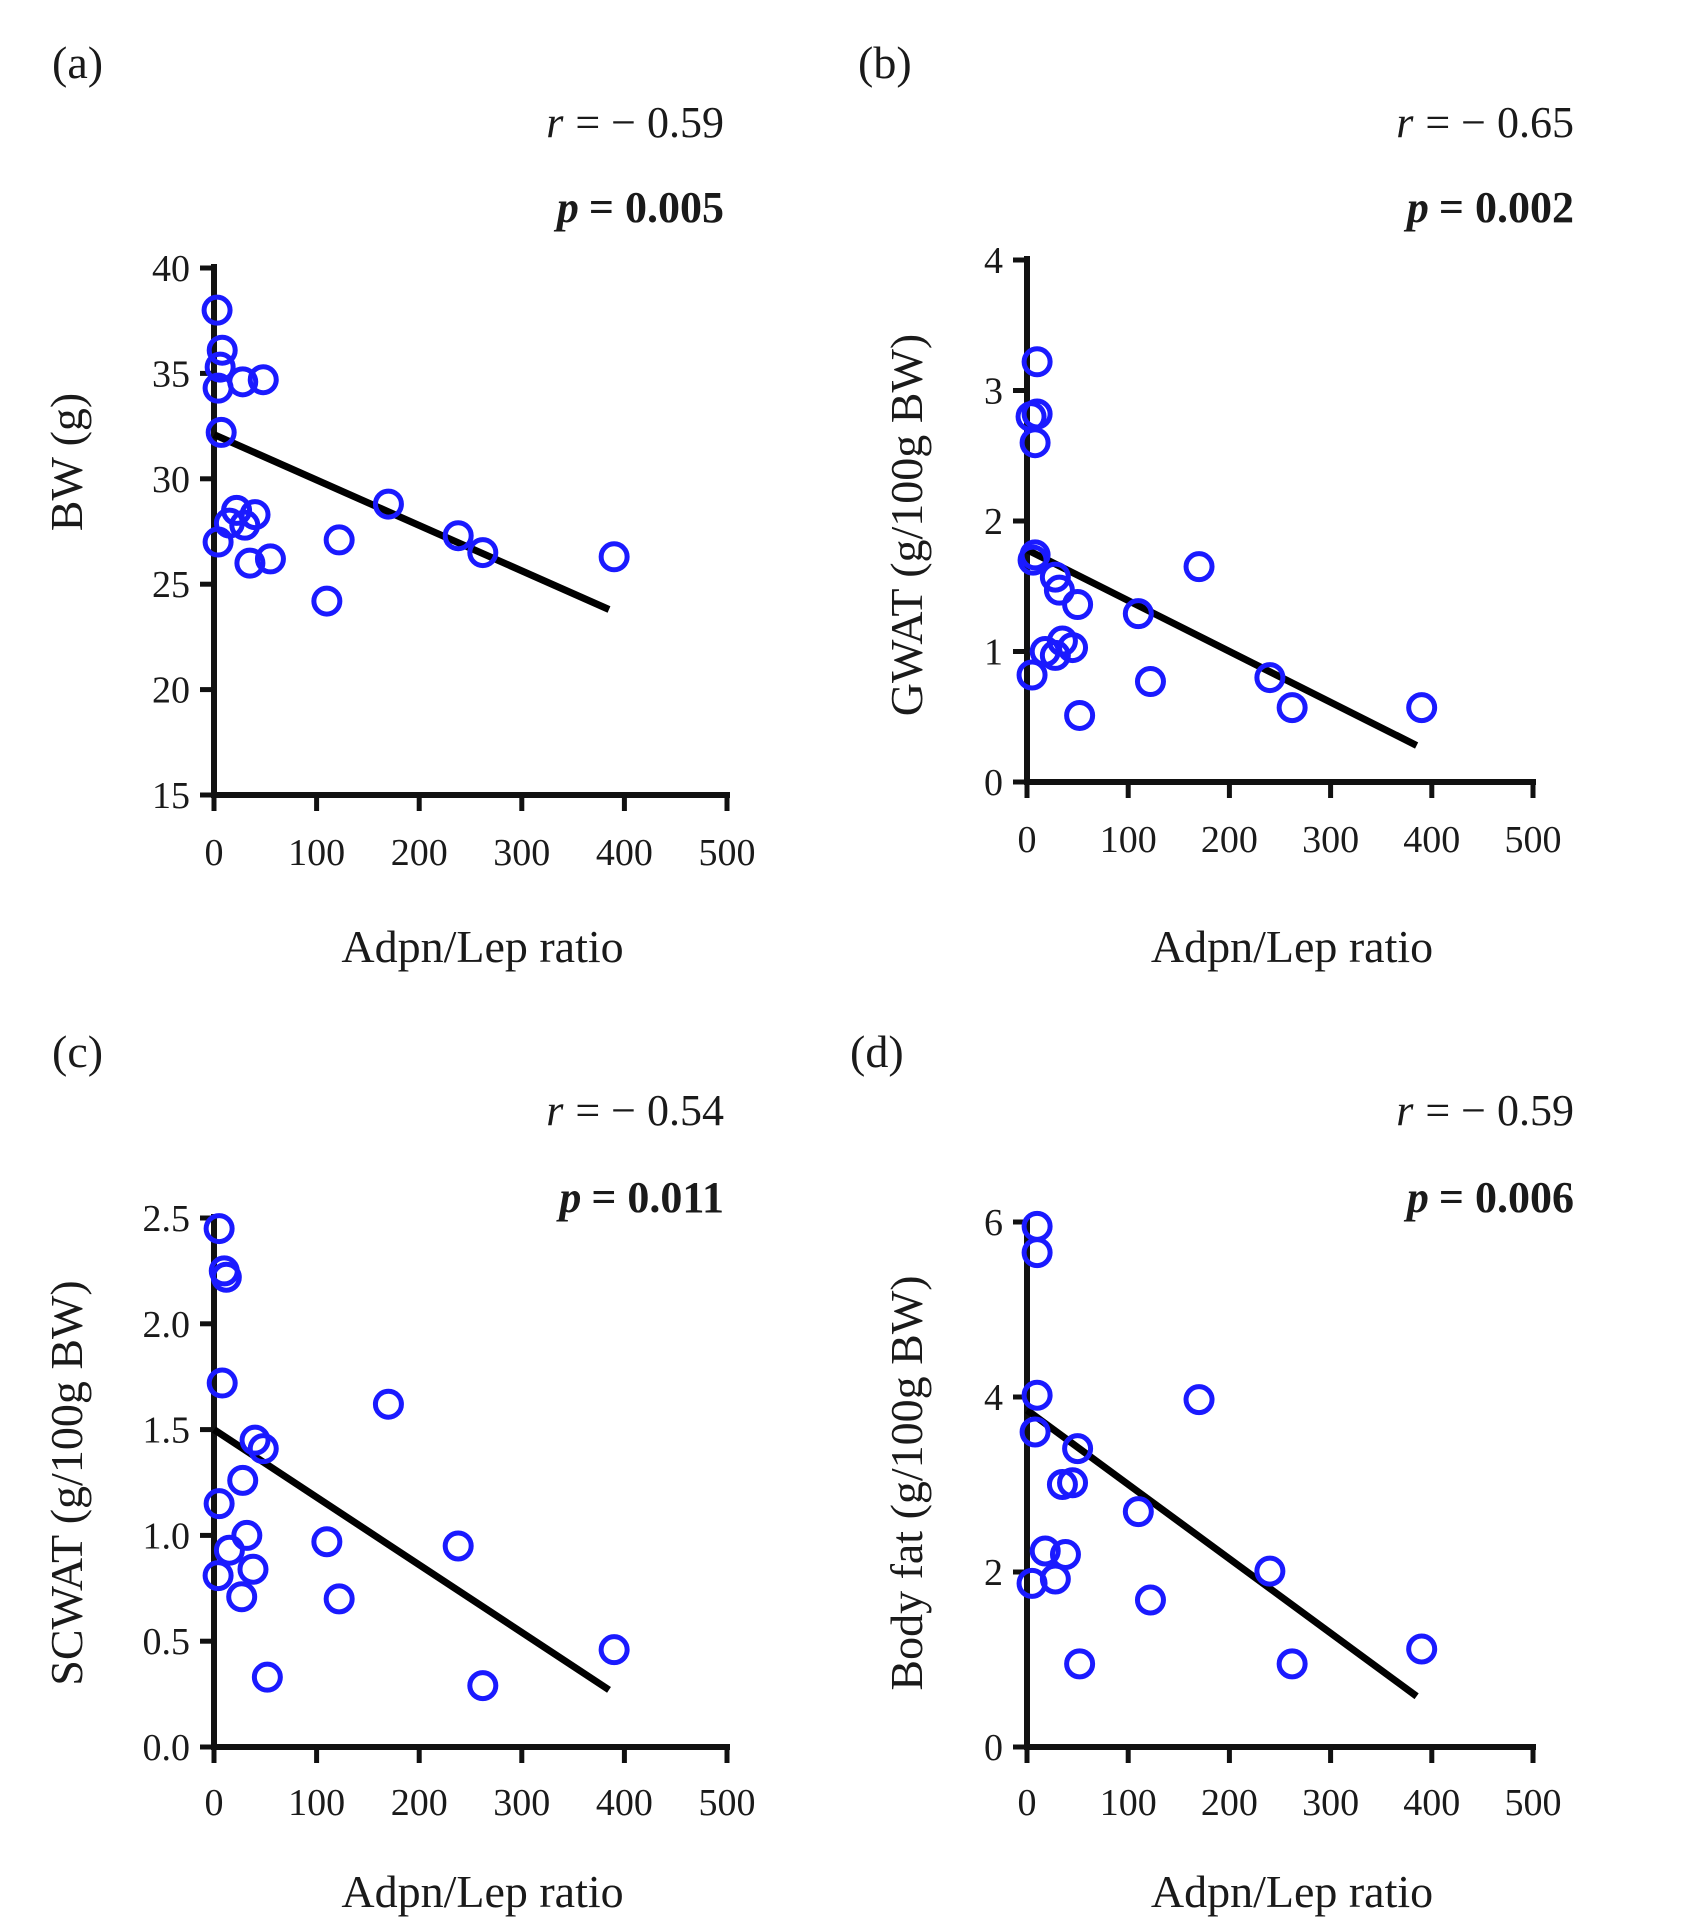 The width and height of the screenshot is (1694, 1932). I want to click on p-statistic: p = 0.002, so click(1488, 207).